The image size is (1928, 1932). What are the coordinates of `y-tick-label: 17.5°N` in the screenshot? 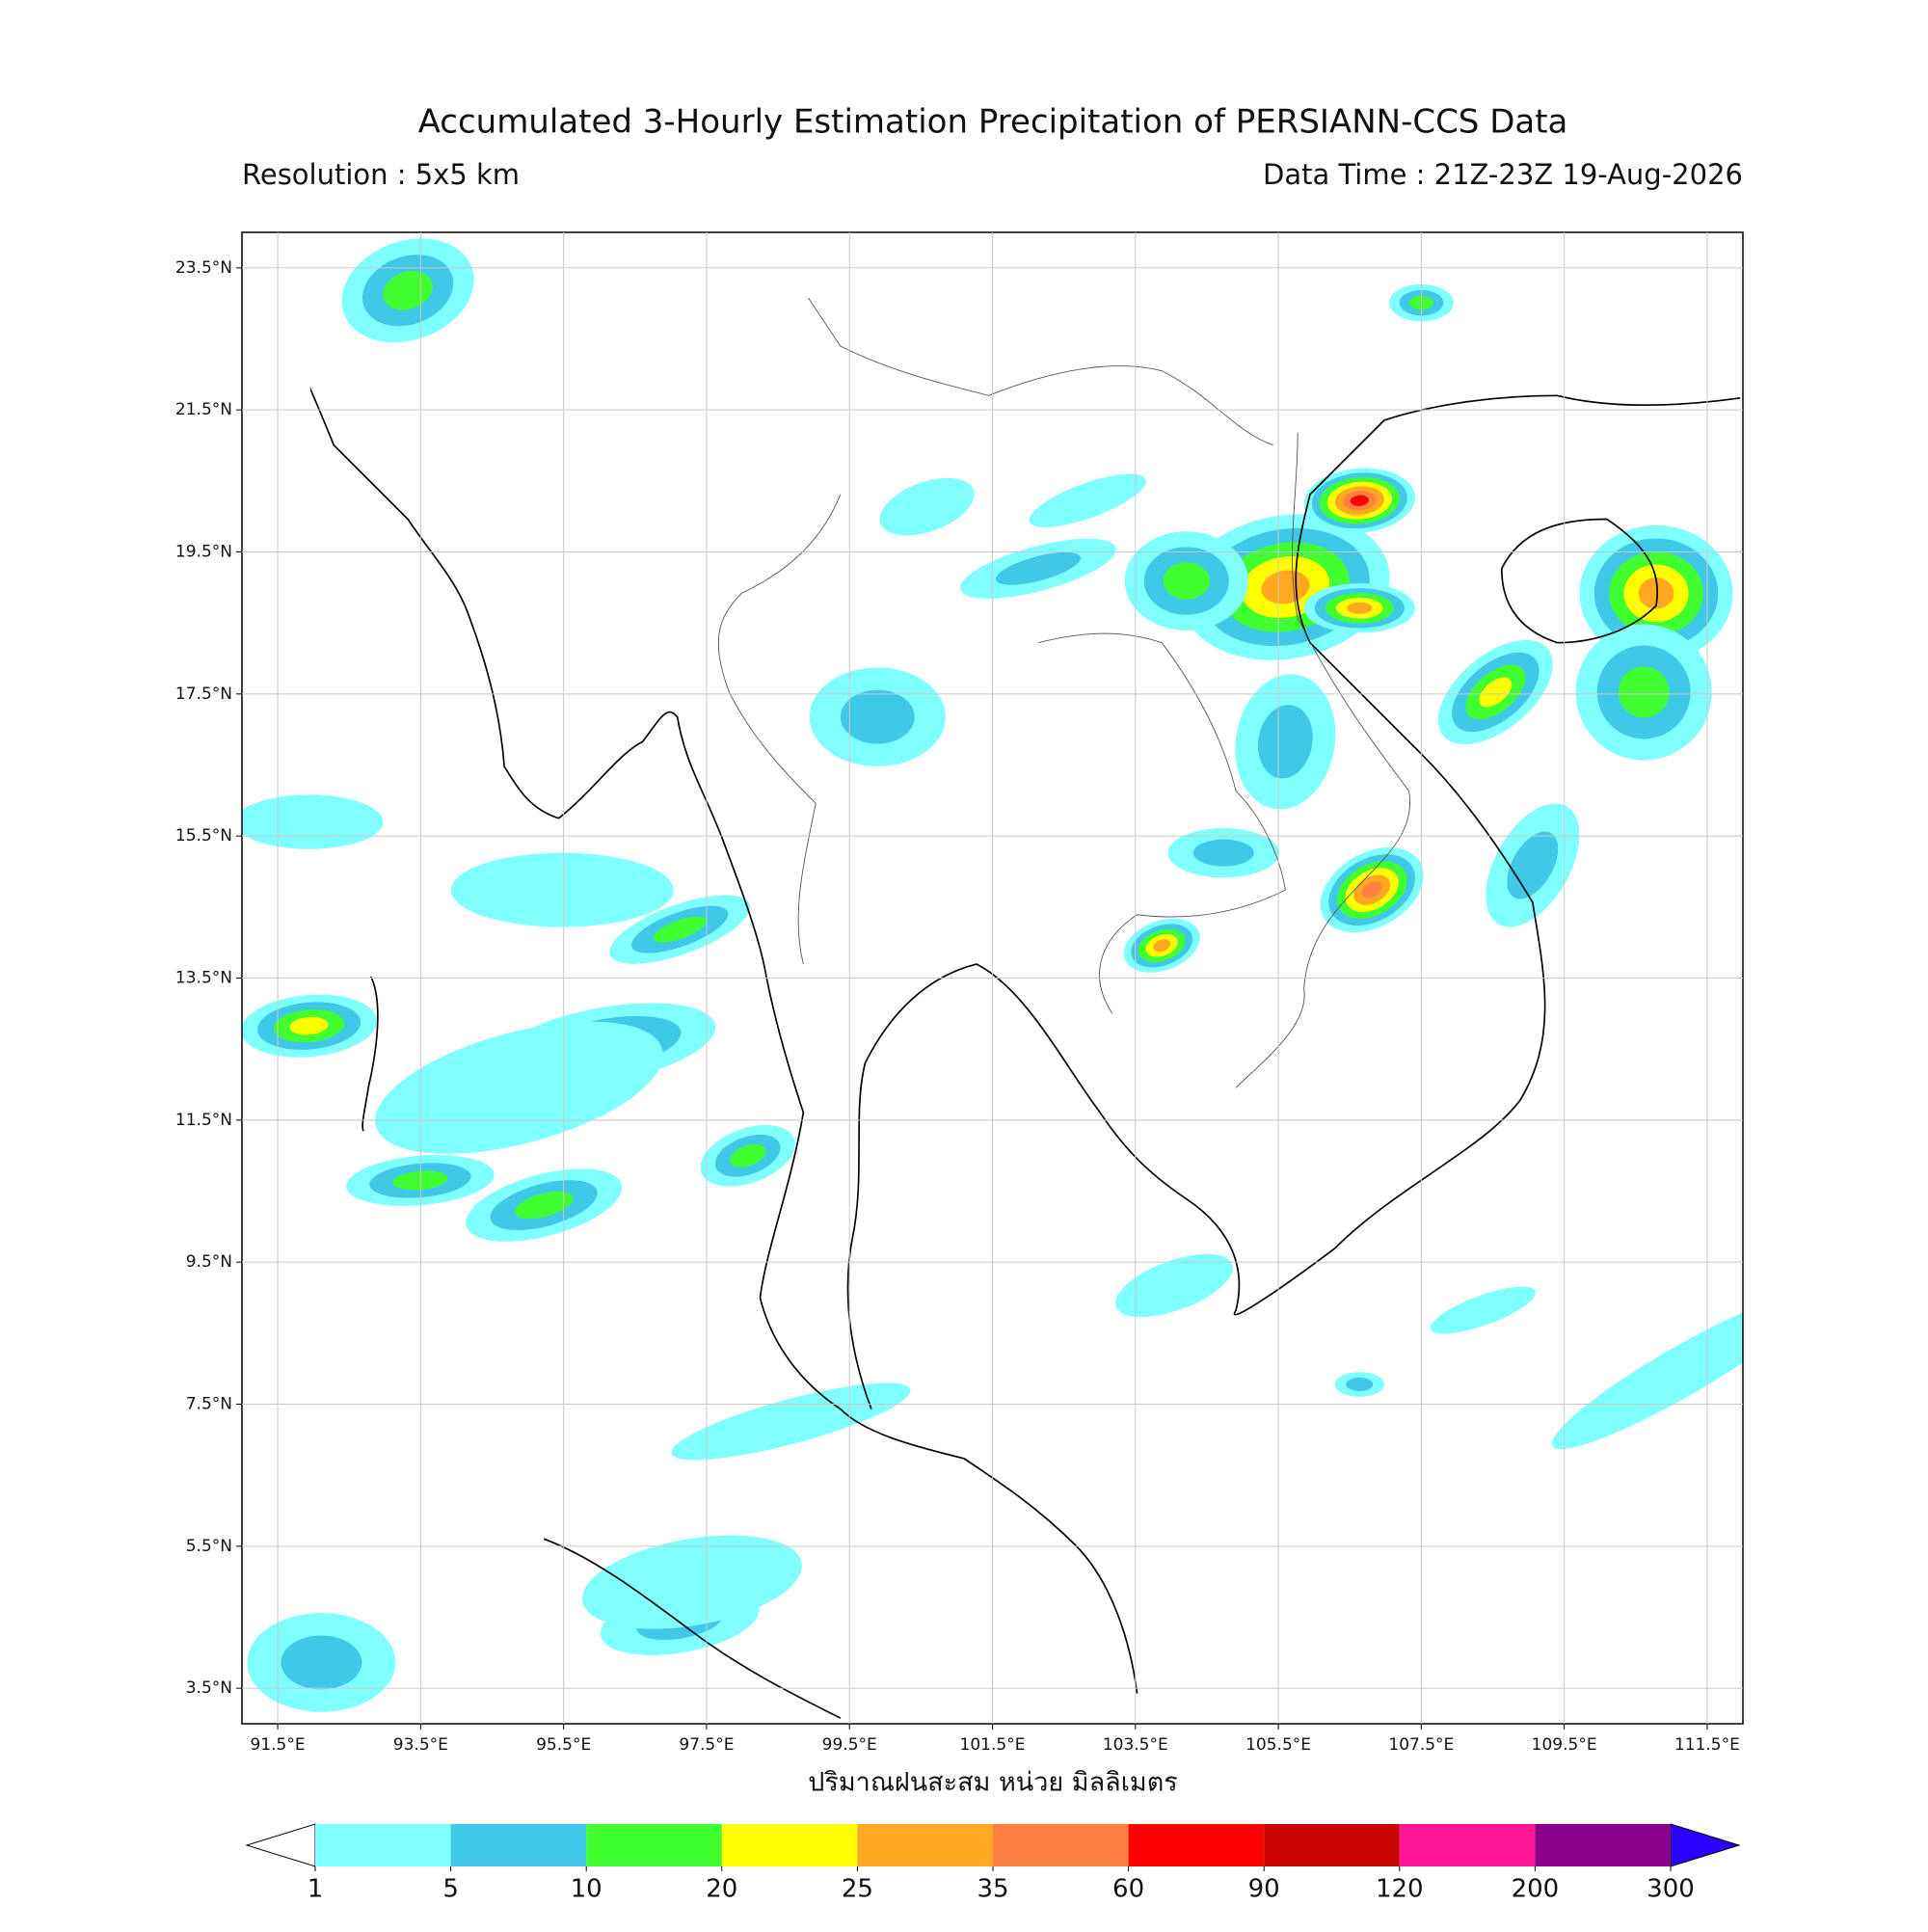 It's located at (204, 694).